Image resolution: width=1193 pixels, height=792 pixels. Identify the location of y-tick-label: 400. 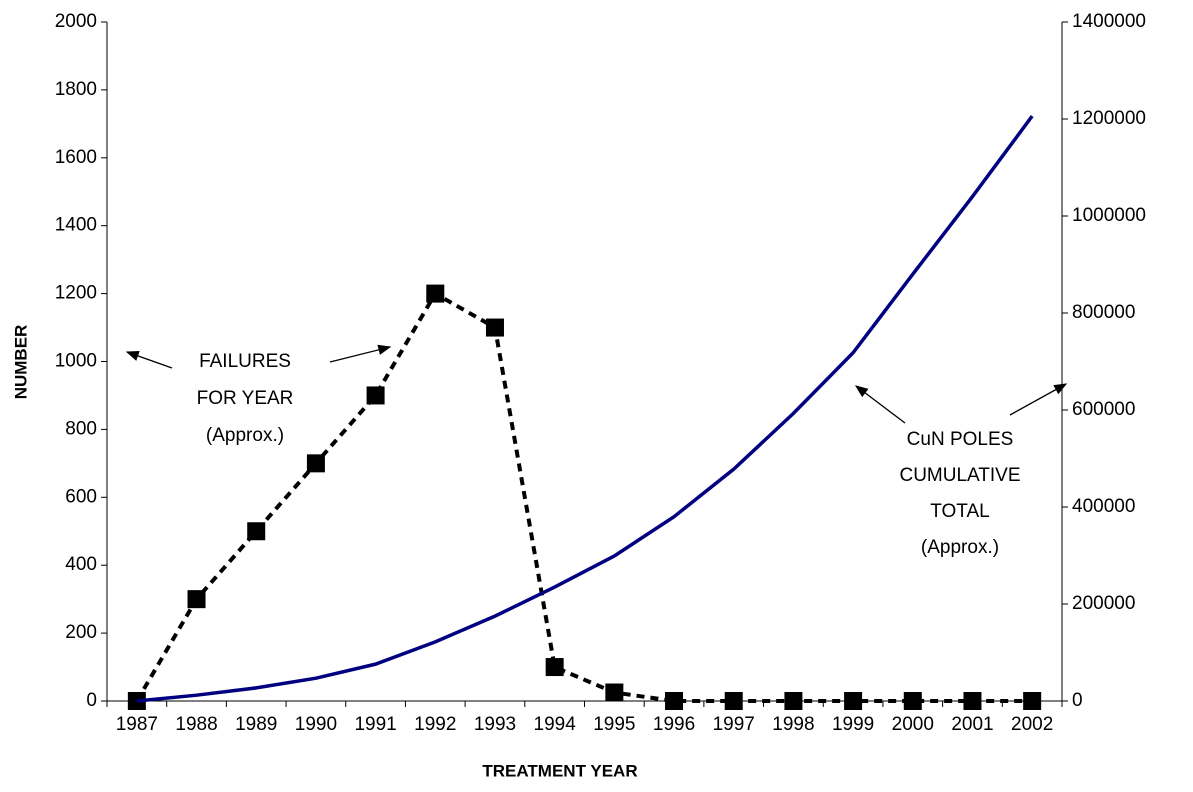
(81, 564).